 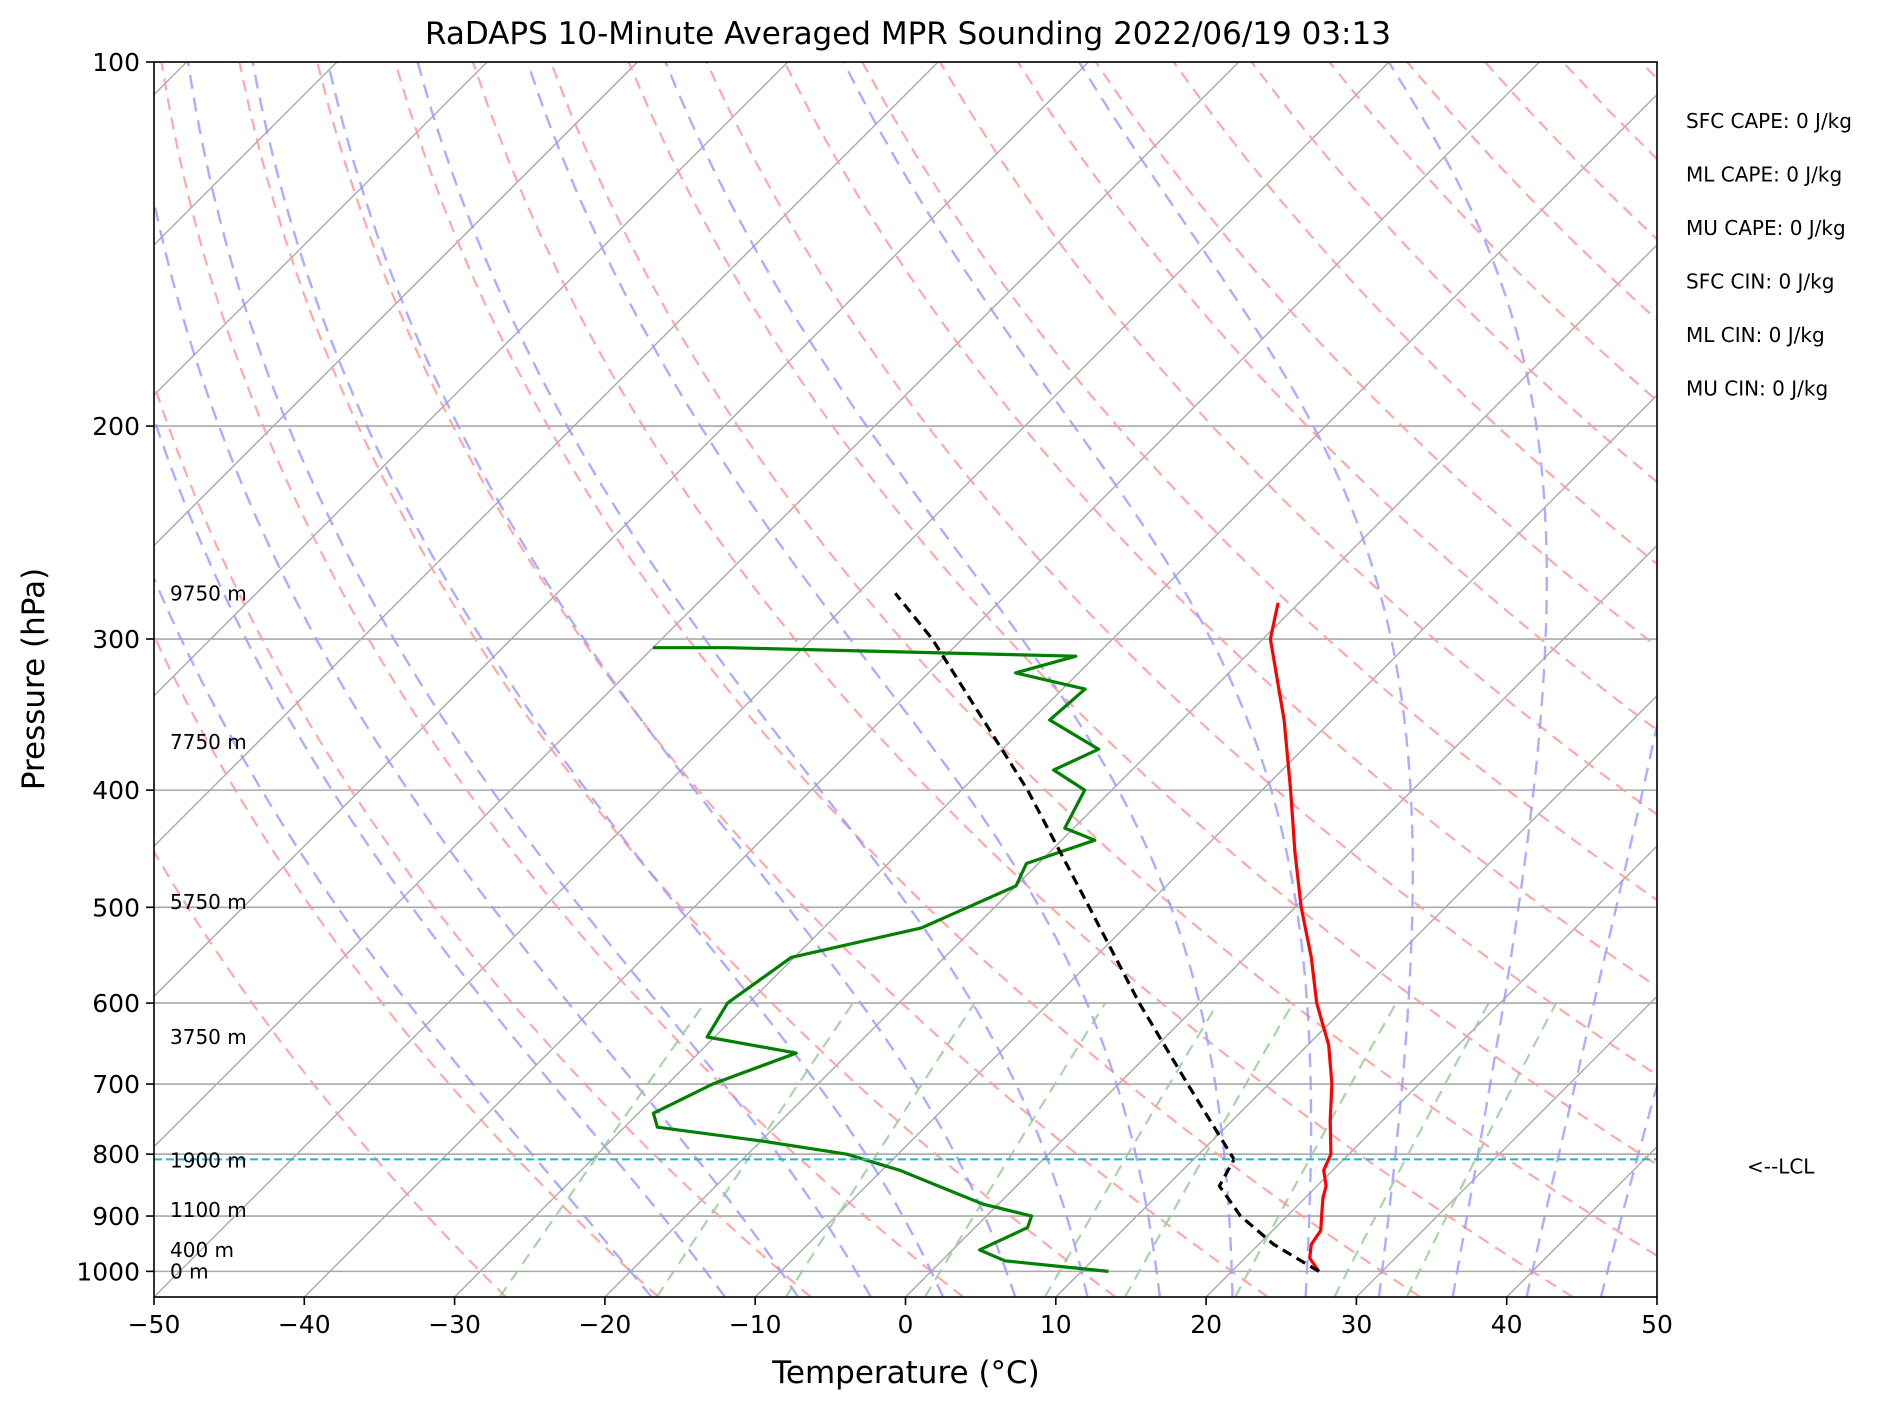 I want to click on stat-line: ML CIN: 0 J/kg, so click(x=1755, y=335).